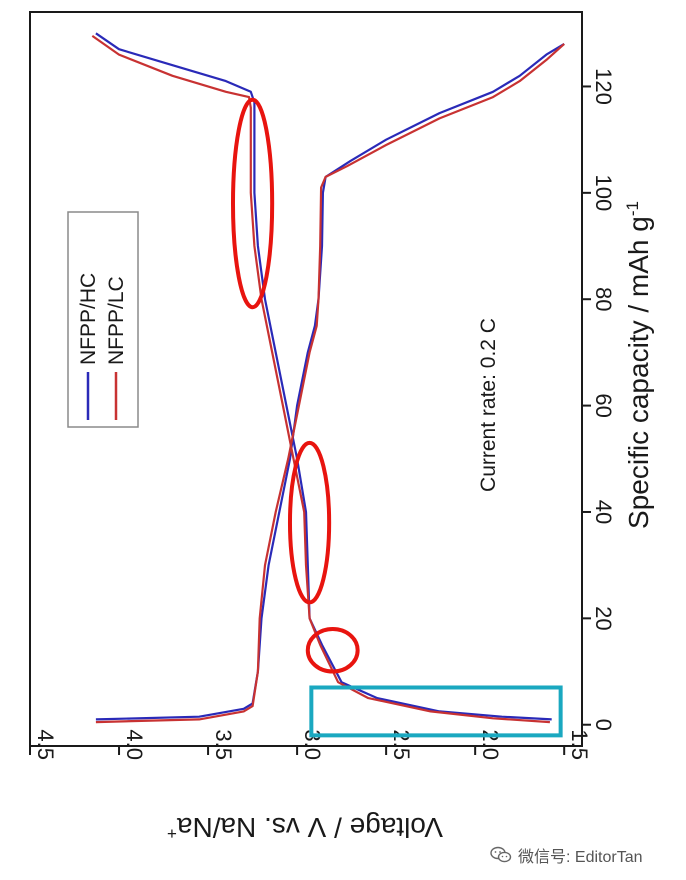 The height and width of the screenshot is (880, 686). Describe the element at coordinates (603, 86) in the screenshot. I see `capacity-tick-label: 120` at that location.